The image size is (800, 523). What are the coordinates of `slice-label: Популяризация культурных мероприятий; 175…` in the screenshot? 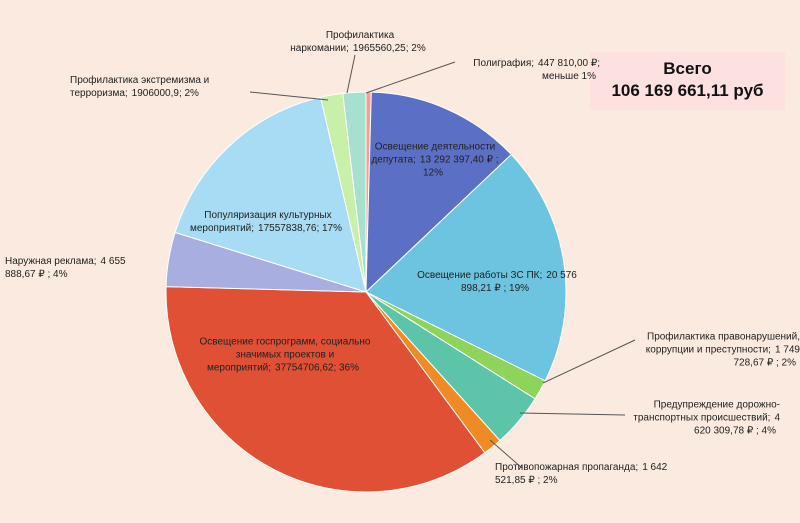 It's located at (268, 222).